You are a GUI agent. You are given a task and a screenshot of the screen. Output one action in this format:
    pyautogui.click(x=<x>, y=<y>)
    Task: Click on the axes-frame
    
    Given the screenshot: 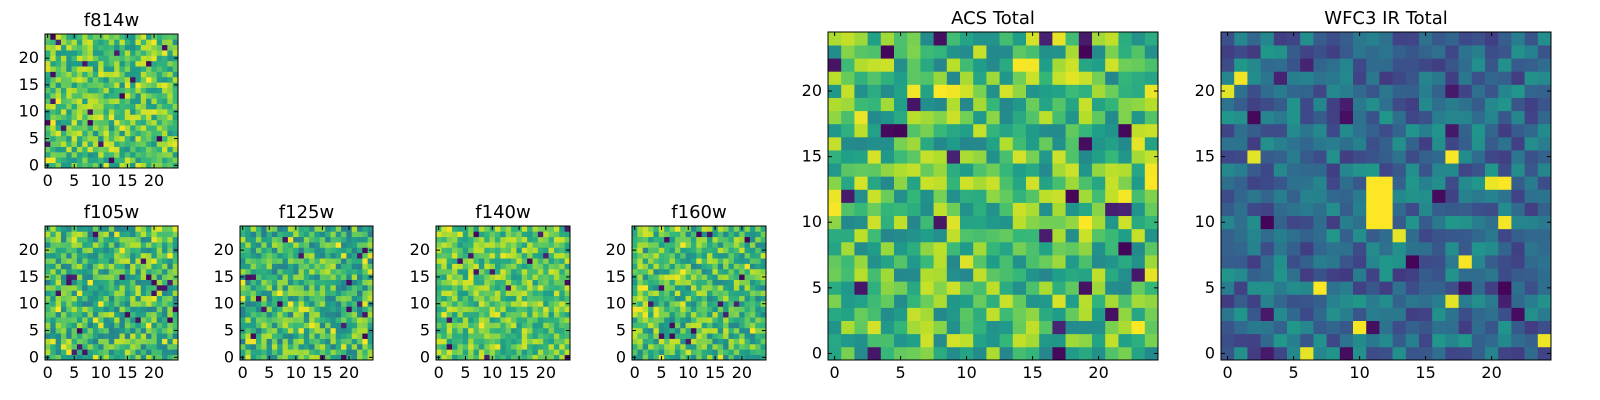 What is the action you would take?
    pyautogui.click(x=111, y=101)
    